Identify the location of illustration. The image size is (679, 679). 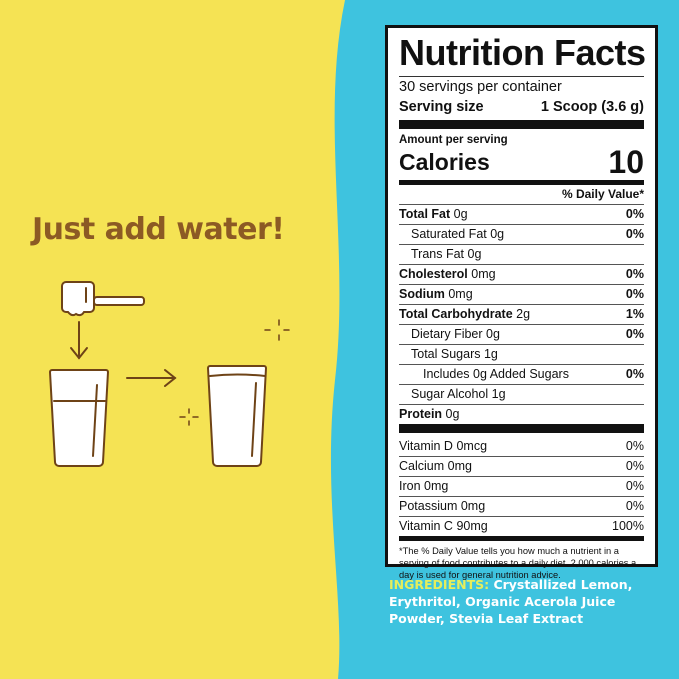
(169, 374).